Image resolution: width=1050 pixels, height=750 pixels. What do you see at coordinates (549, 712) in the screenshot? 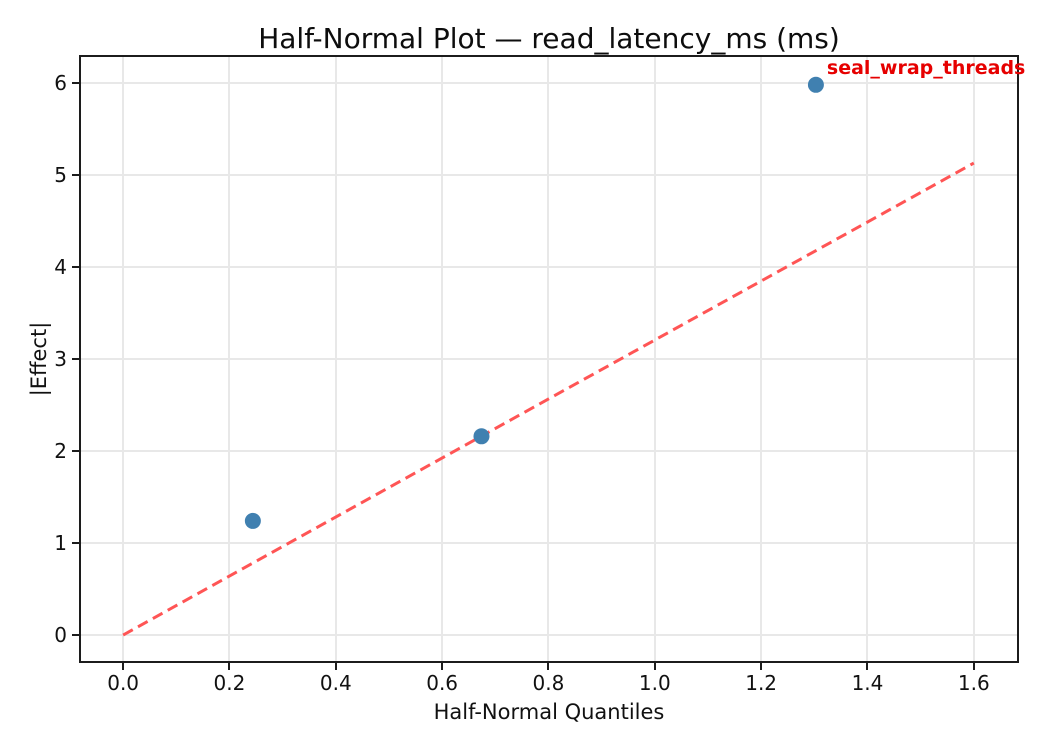
I see `x-axis-label: Half-Normal Quantiles` at bounding box center [549, 712].